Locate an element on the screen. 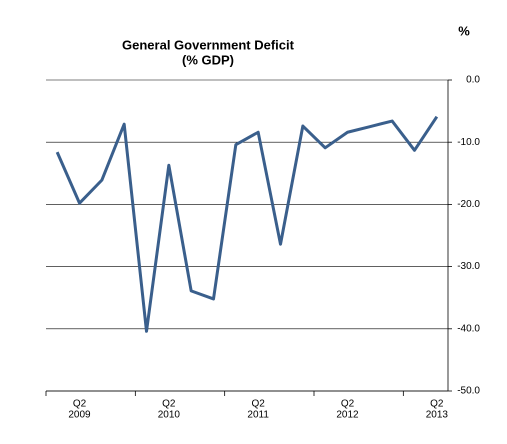 Image resolution: width=507 pixels, height=444 pixels. y-tick-label: -20.0 is located at coordinates (468, 204).